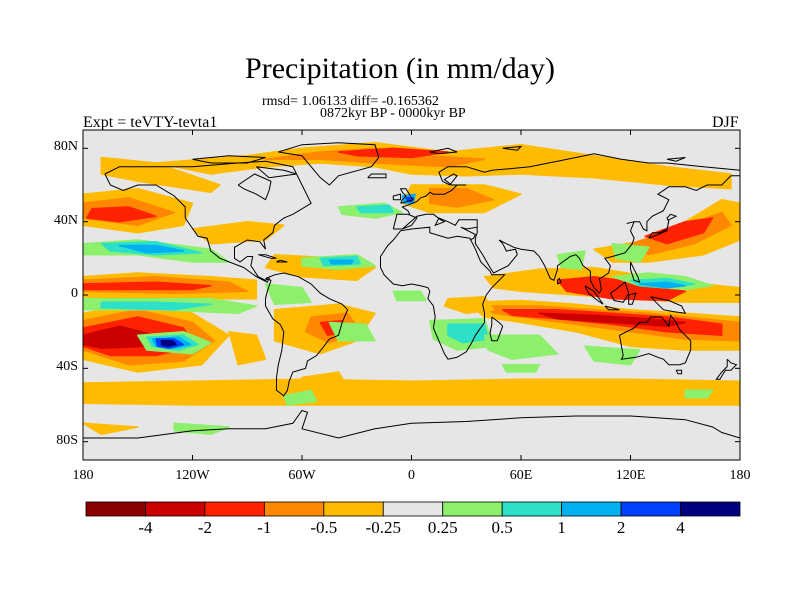 This screenshot has width=800, height=600. Describe the element at coordinates (74, 293) in the screenshot. I see `y-tick-label: 0` at that location.